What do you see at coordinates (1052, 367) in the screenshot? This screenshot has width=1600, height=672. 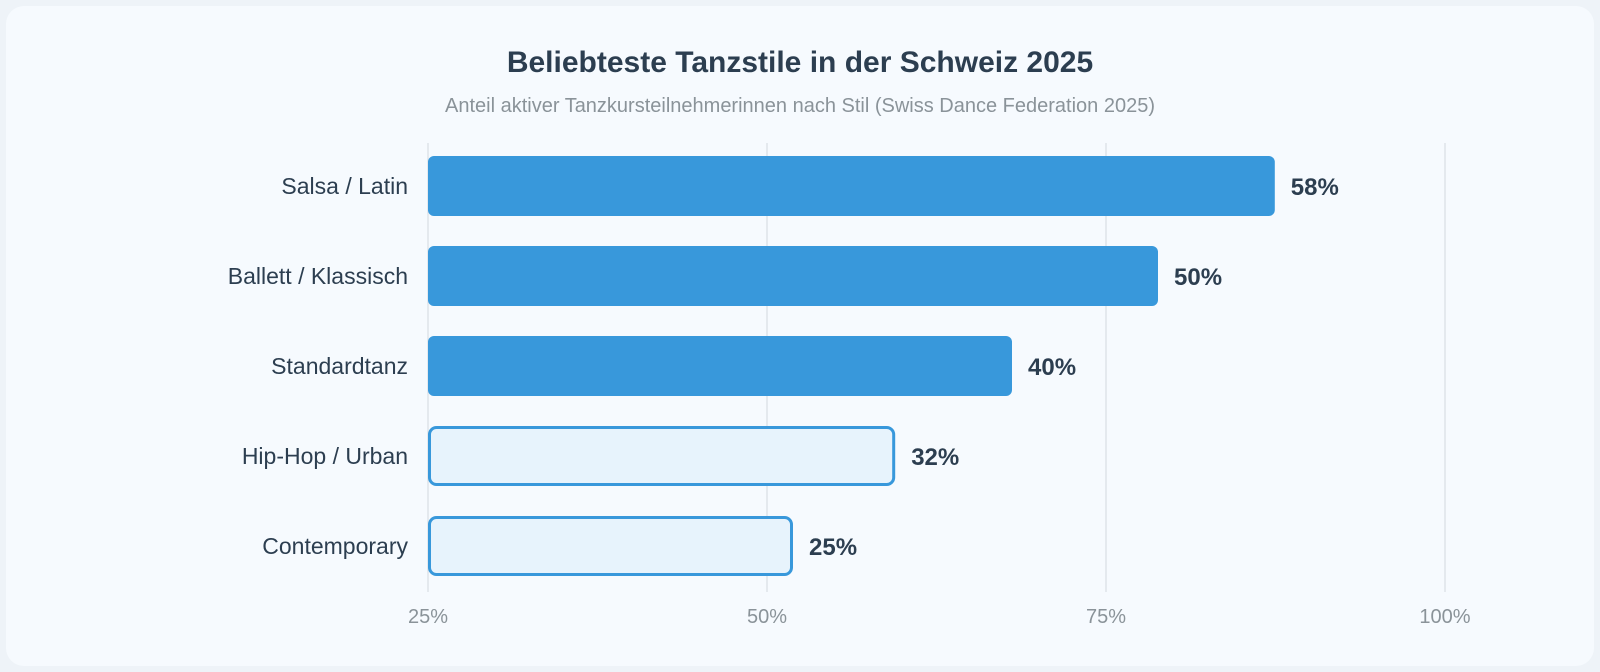 I see `value-label: 40%` at bounding box center [1052, 367].